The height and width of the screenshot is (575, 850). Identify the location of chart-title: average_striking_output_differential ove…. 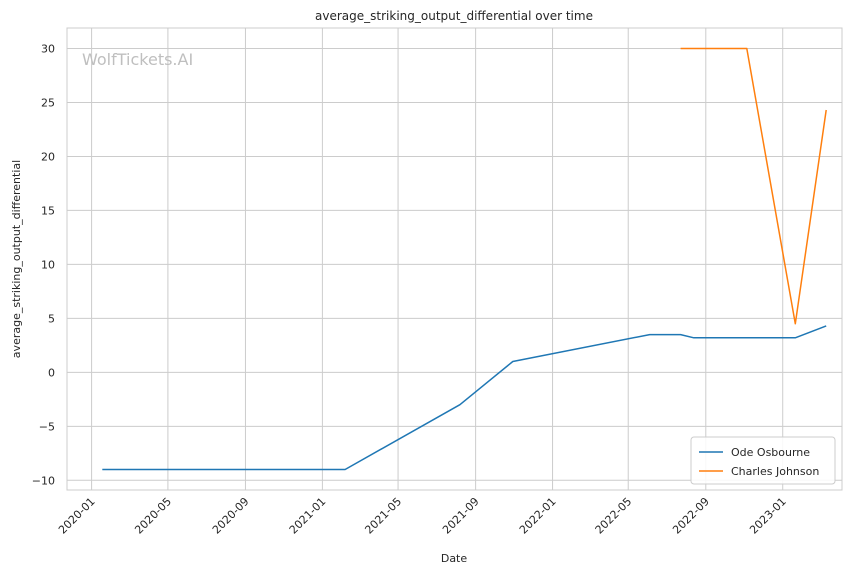
(454, 16).